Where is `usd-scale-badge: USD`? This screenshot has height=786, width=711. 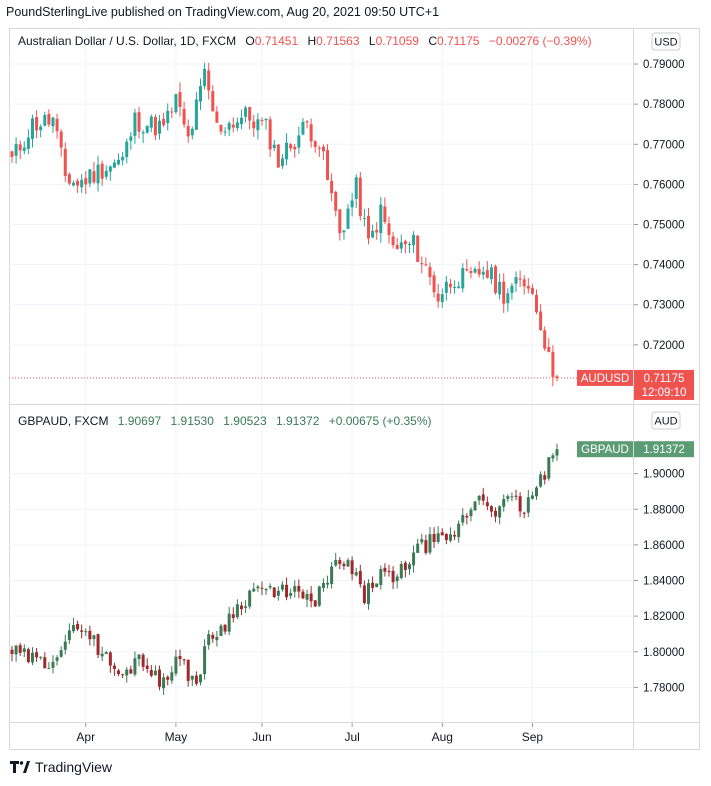
usd-scale-badge: USD is located at coordinates (666, 41).